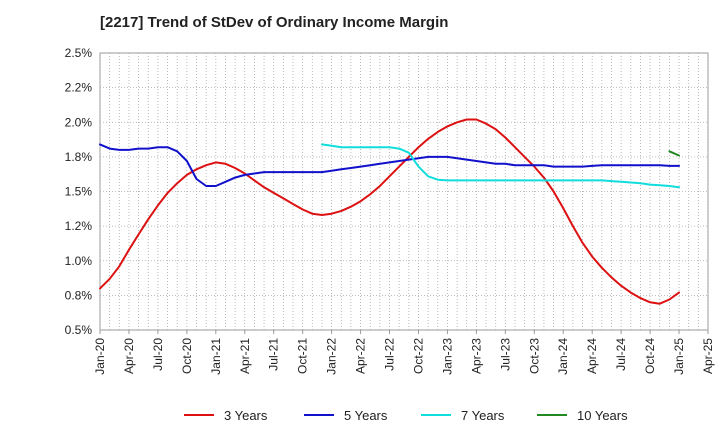 The image size is (720, 440). What do you see at coordinates (79, 157) in the screenshot?
I see `y-tick-label: 1.8%` at bounding box center [79, 157].